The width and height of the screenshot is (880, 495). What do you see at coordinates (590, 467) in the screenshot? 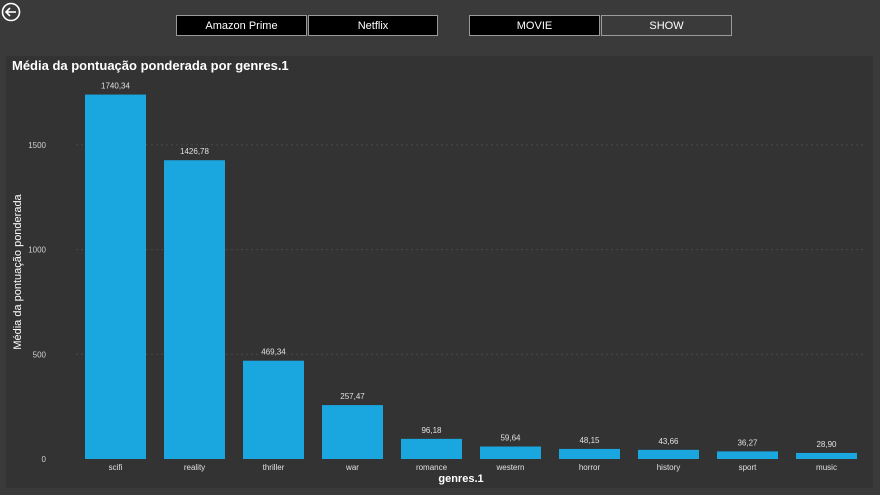
I see `x-tick-label: horror` at bounding box center [590, 467].